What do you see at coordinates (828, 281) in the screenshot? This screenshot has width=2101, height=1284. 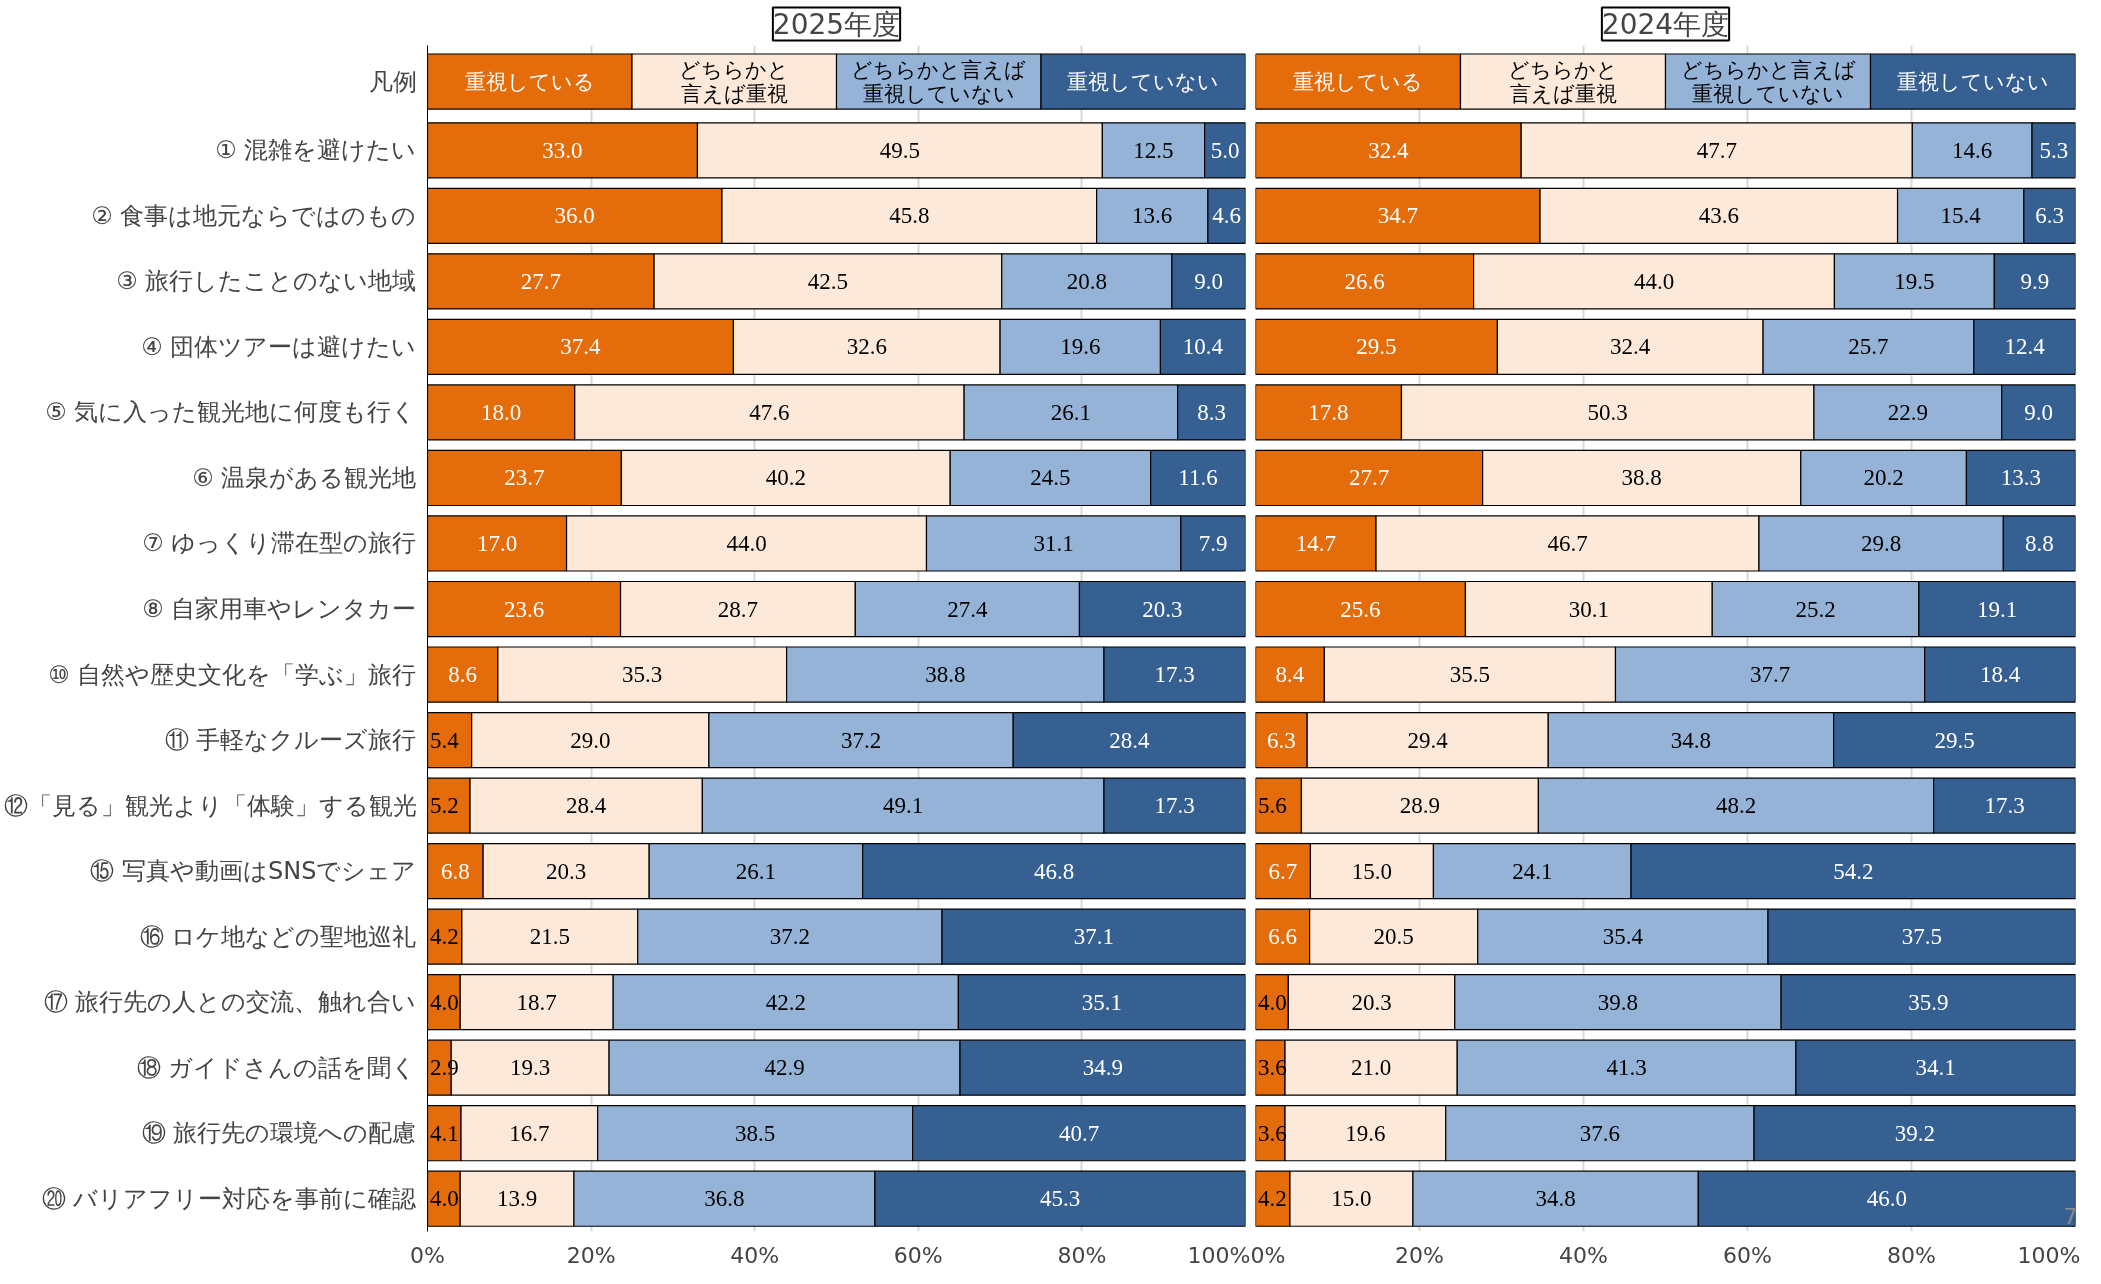 I see `data-label: 42.5` at bounding box center [828, 281].